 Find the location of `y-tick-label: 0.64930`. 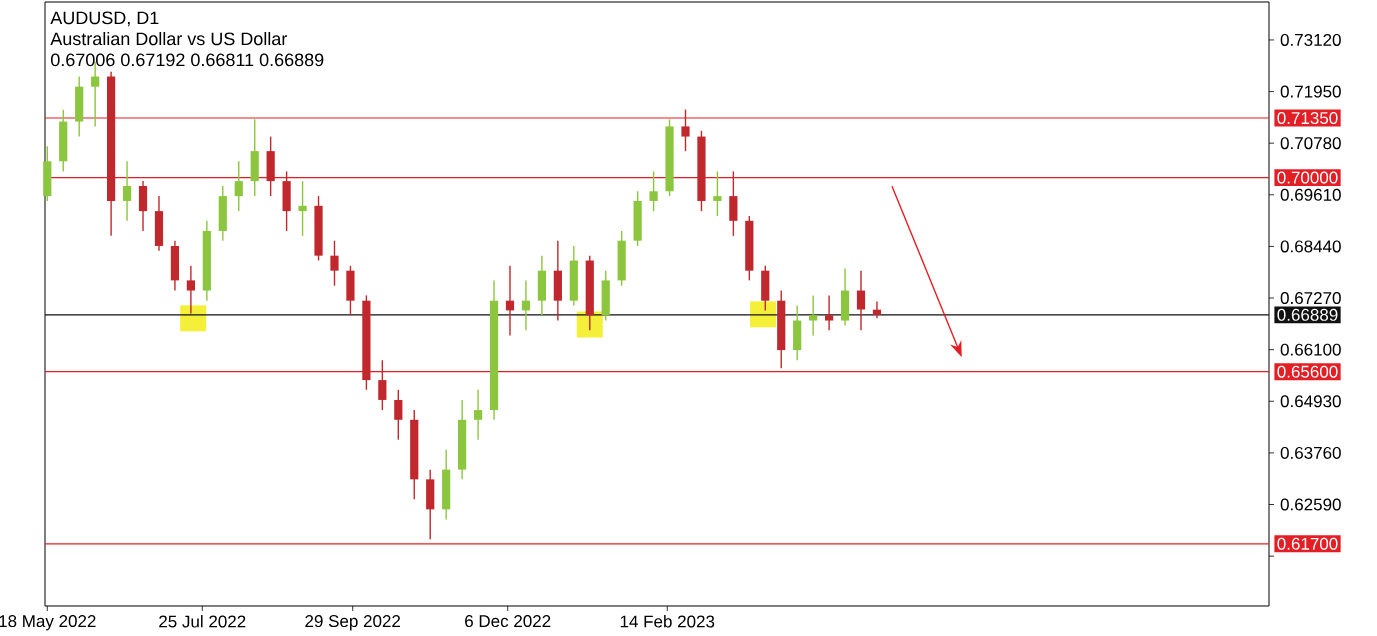

y-tick-label: 0.64930 is located at coordinates (1310, 401).